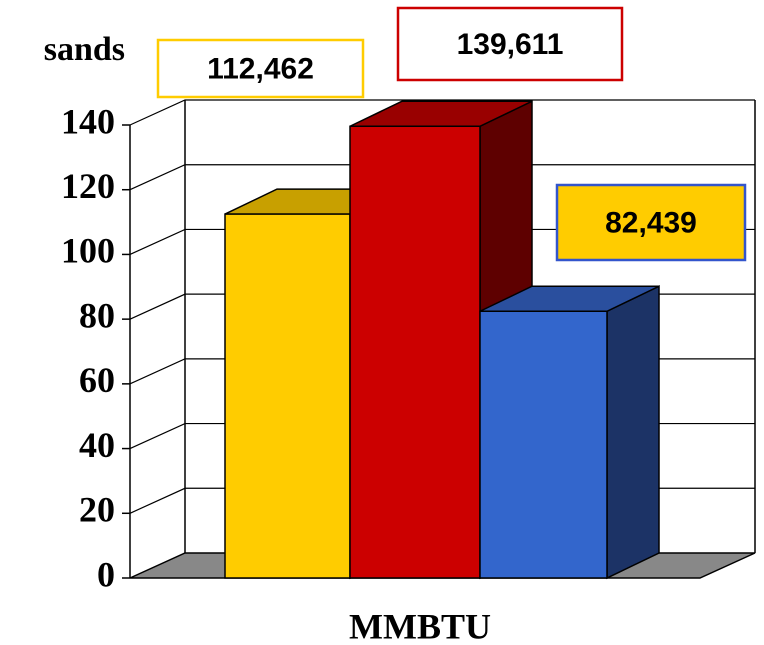 This screenshot has height=645, width=764. I want to click on y-tick-label: 20, so click(97, 510).